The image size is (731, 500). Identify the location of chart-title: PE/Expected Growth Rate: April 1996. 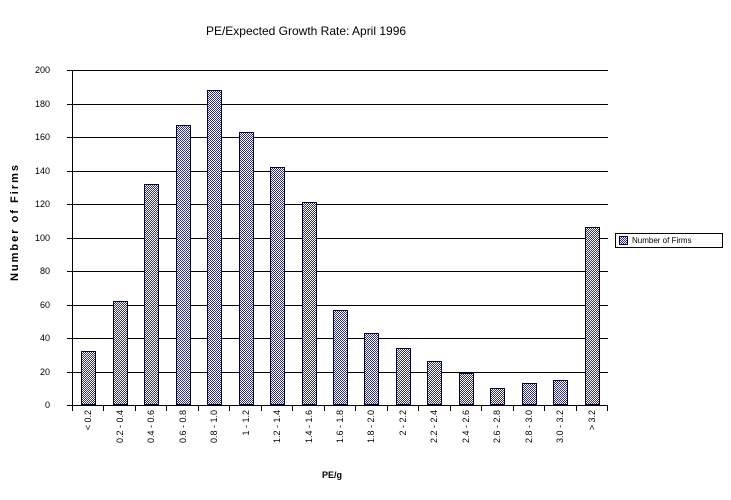
(306, 31).